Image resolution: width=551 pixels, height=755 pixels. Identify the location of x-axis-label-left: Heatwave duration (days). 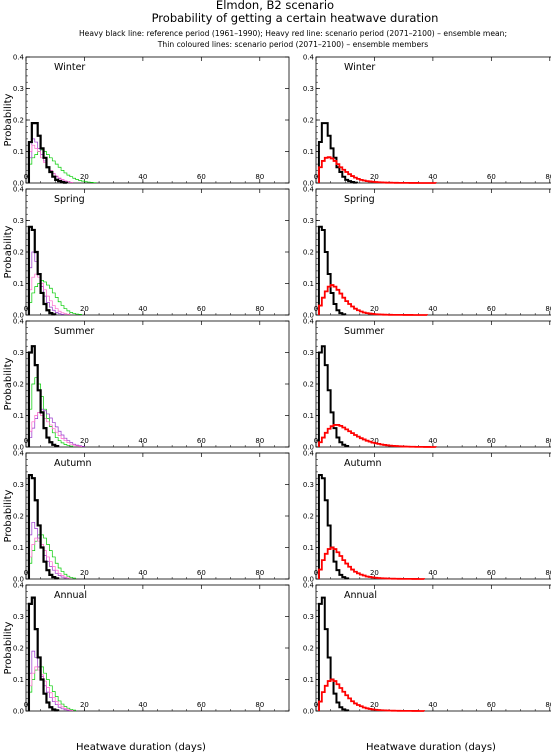
(141, 747).